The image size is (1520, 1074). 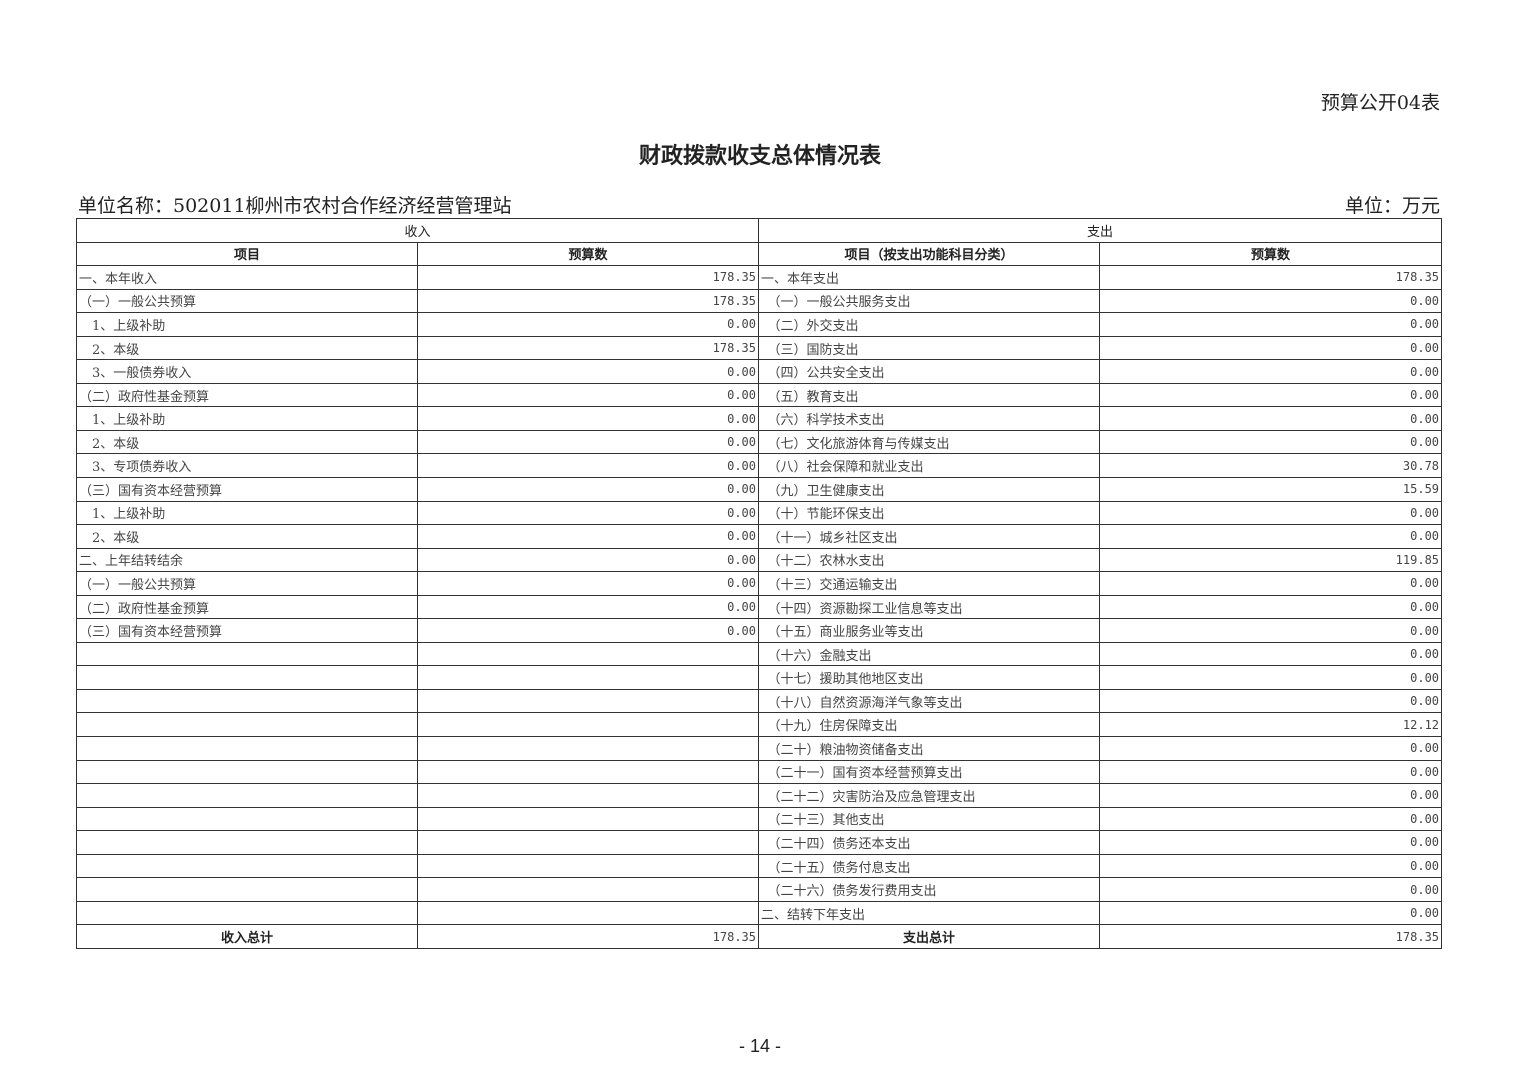 I want to click on income-total-label: 收入总计, so click(x=247, y=936).